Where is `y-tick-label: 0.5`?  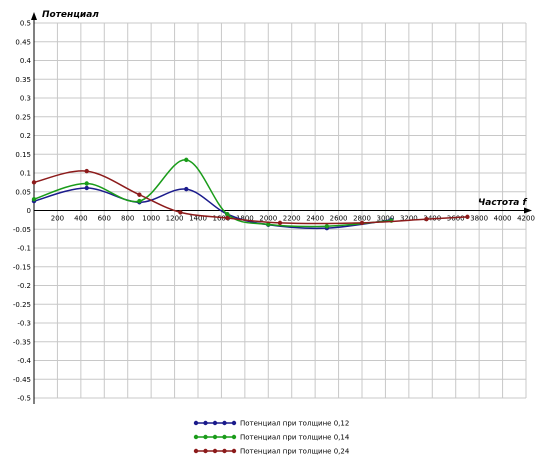 y-tick-label: 0.5 is located at coordinates (25, 24).